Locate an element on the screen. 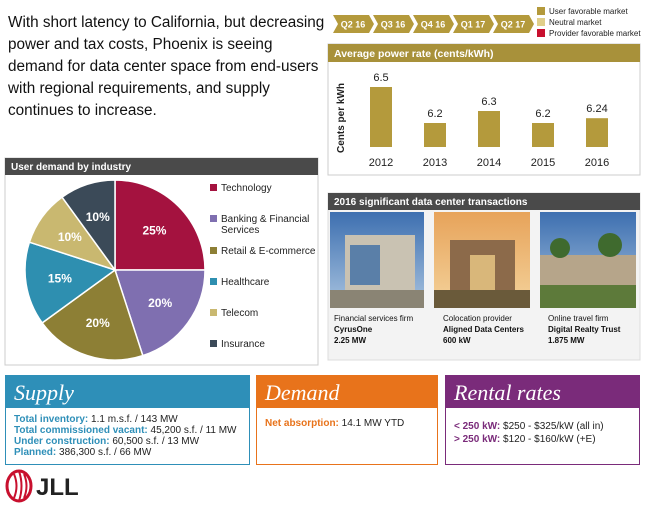 The width and height of the screenshot is (650, 506). transactions-header is located at coordinates (484, 201).